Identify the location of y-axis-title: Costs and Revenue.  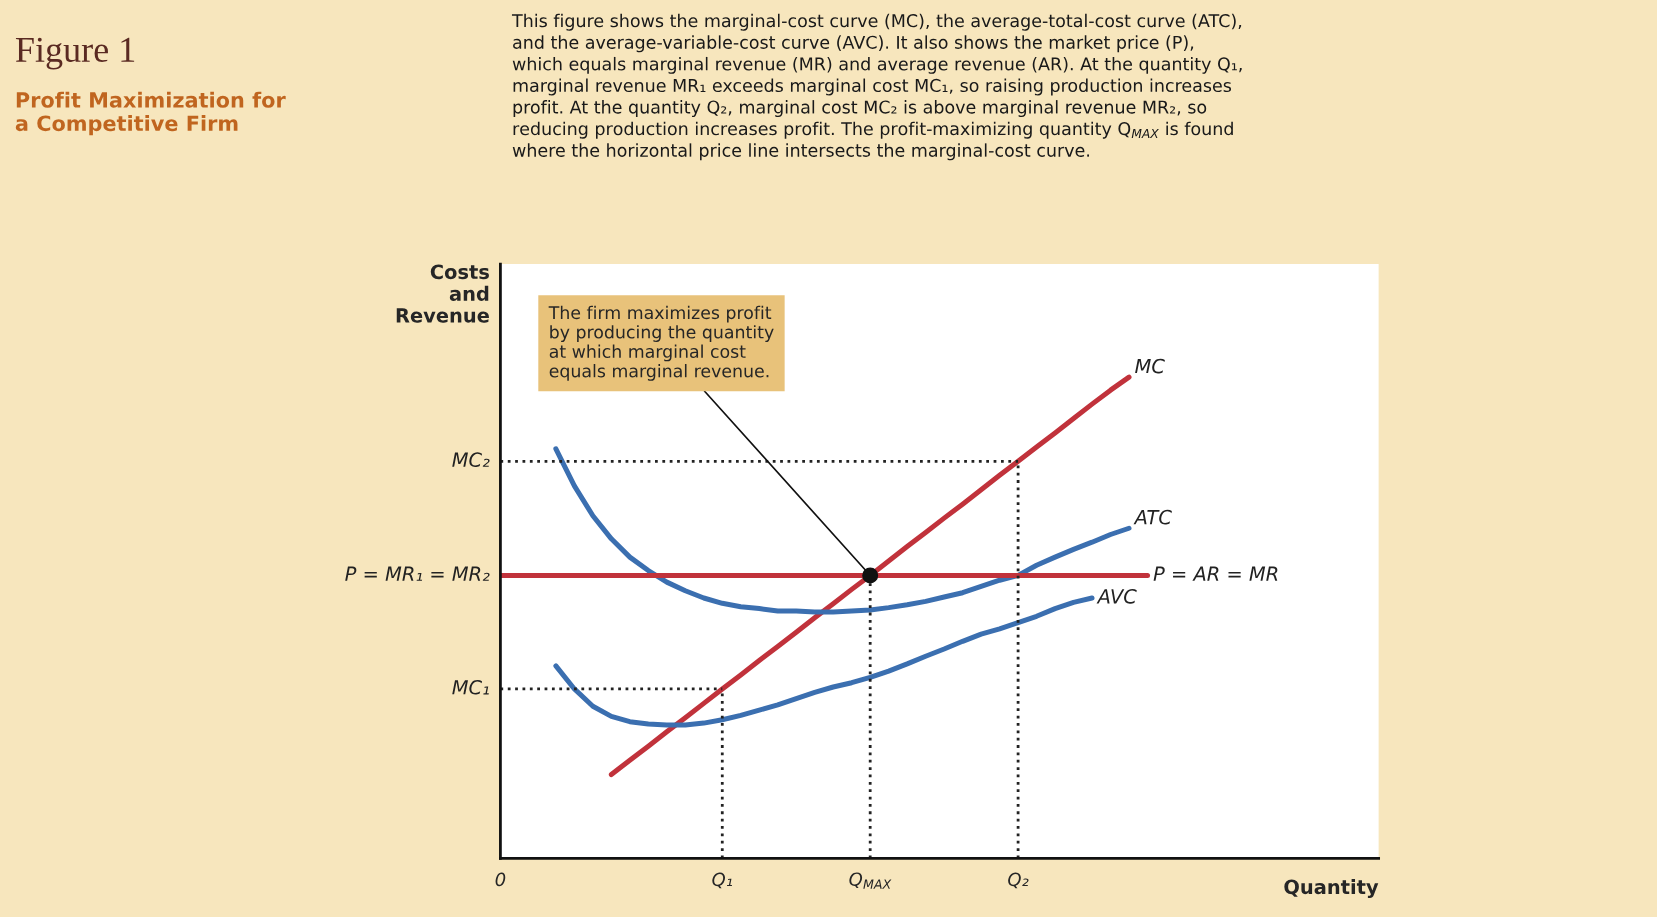
(442, 293).